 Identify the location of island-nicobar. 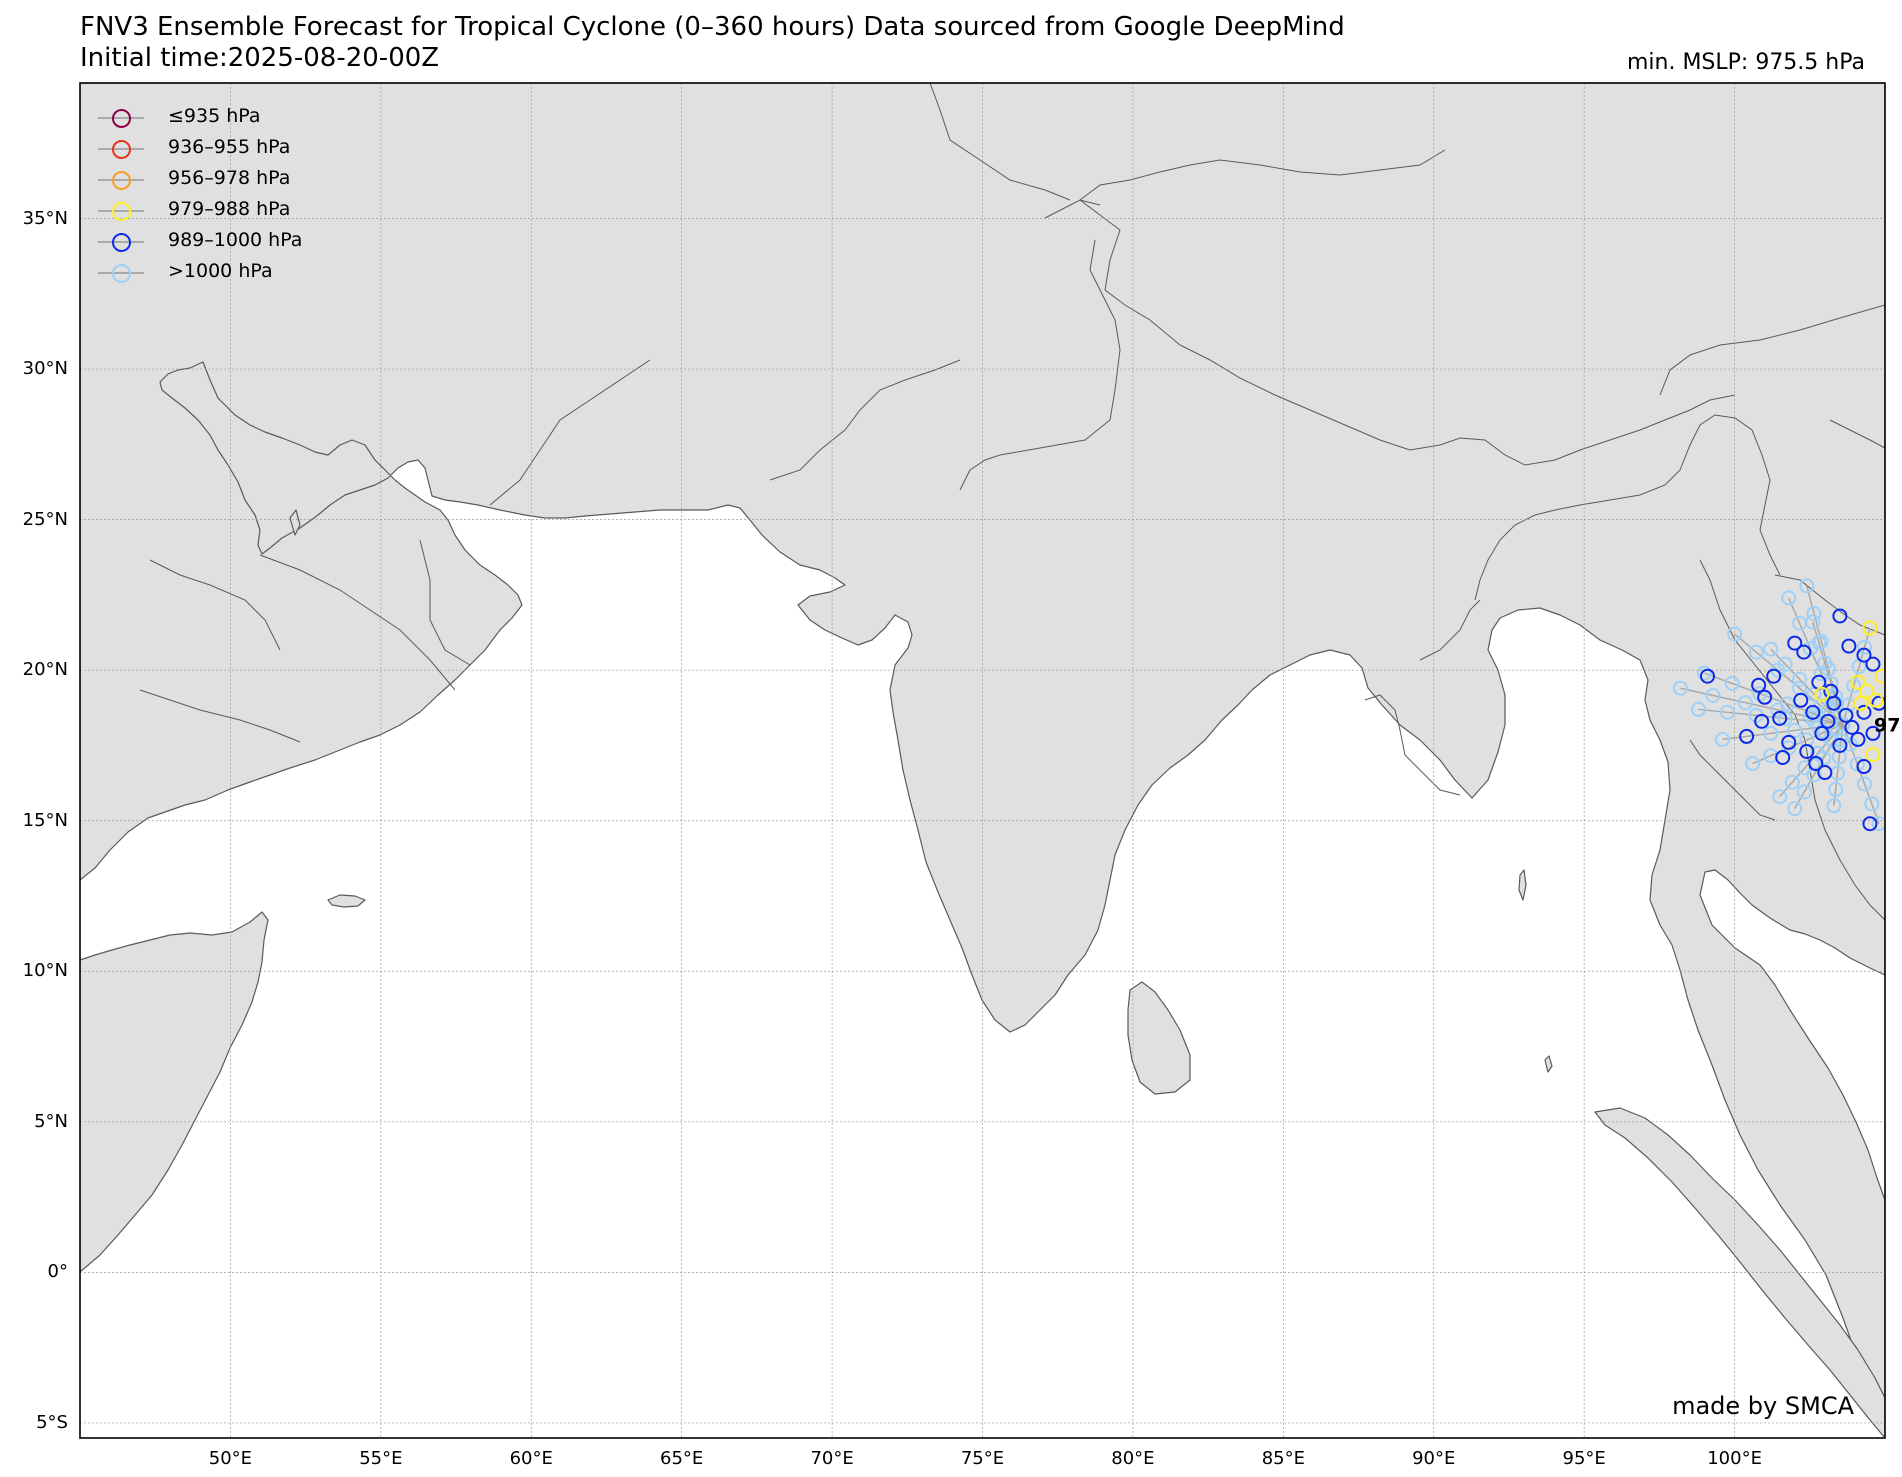
(1548, 1064).